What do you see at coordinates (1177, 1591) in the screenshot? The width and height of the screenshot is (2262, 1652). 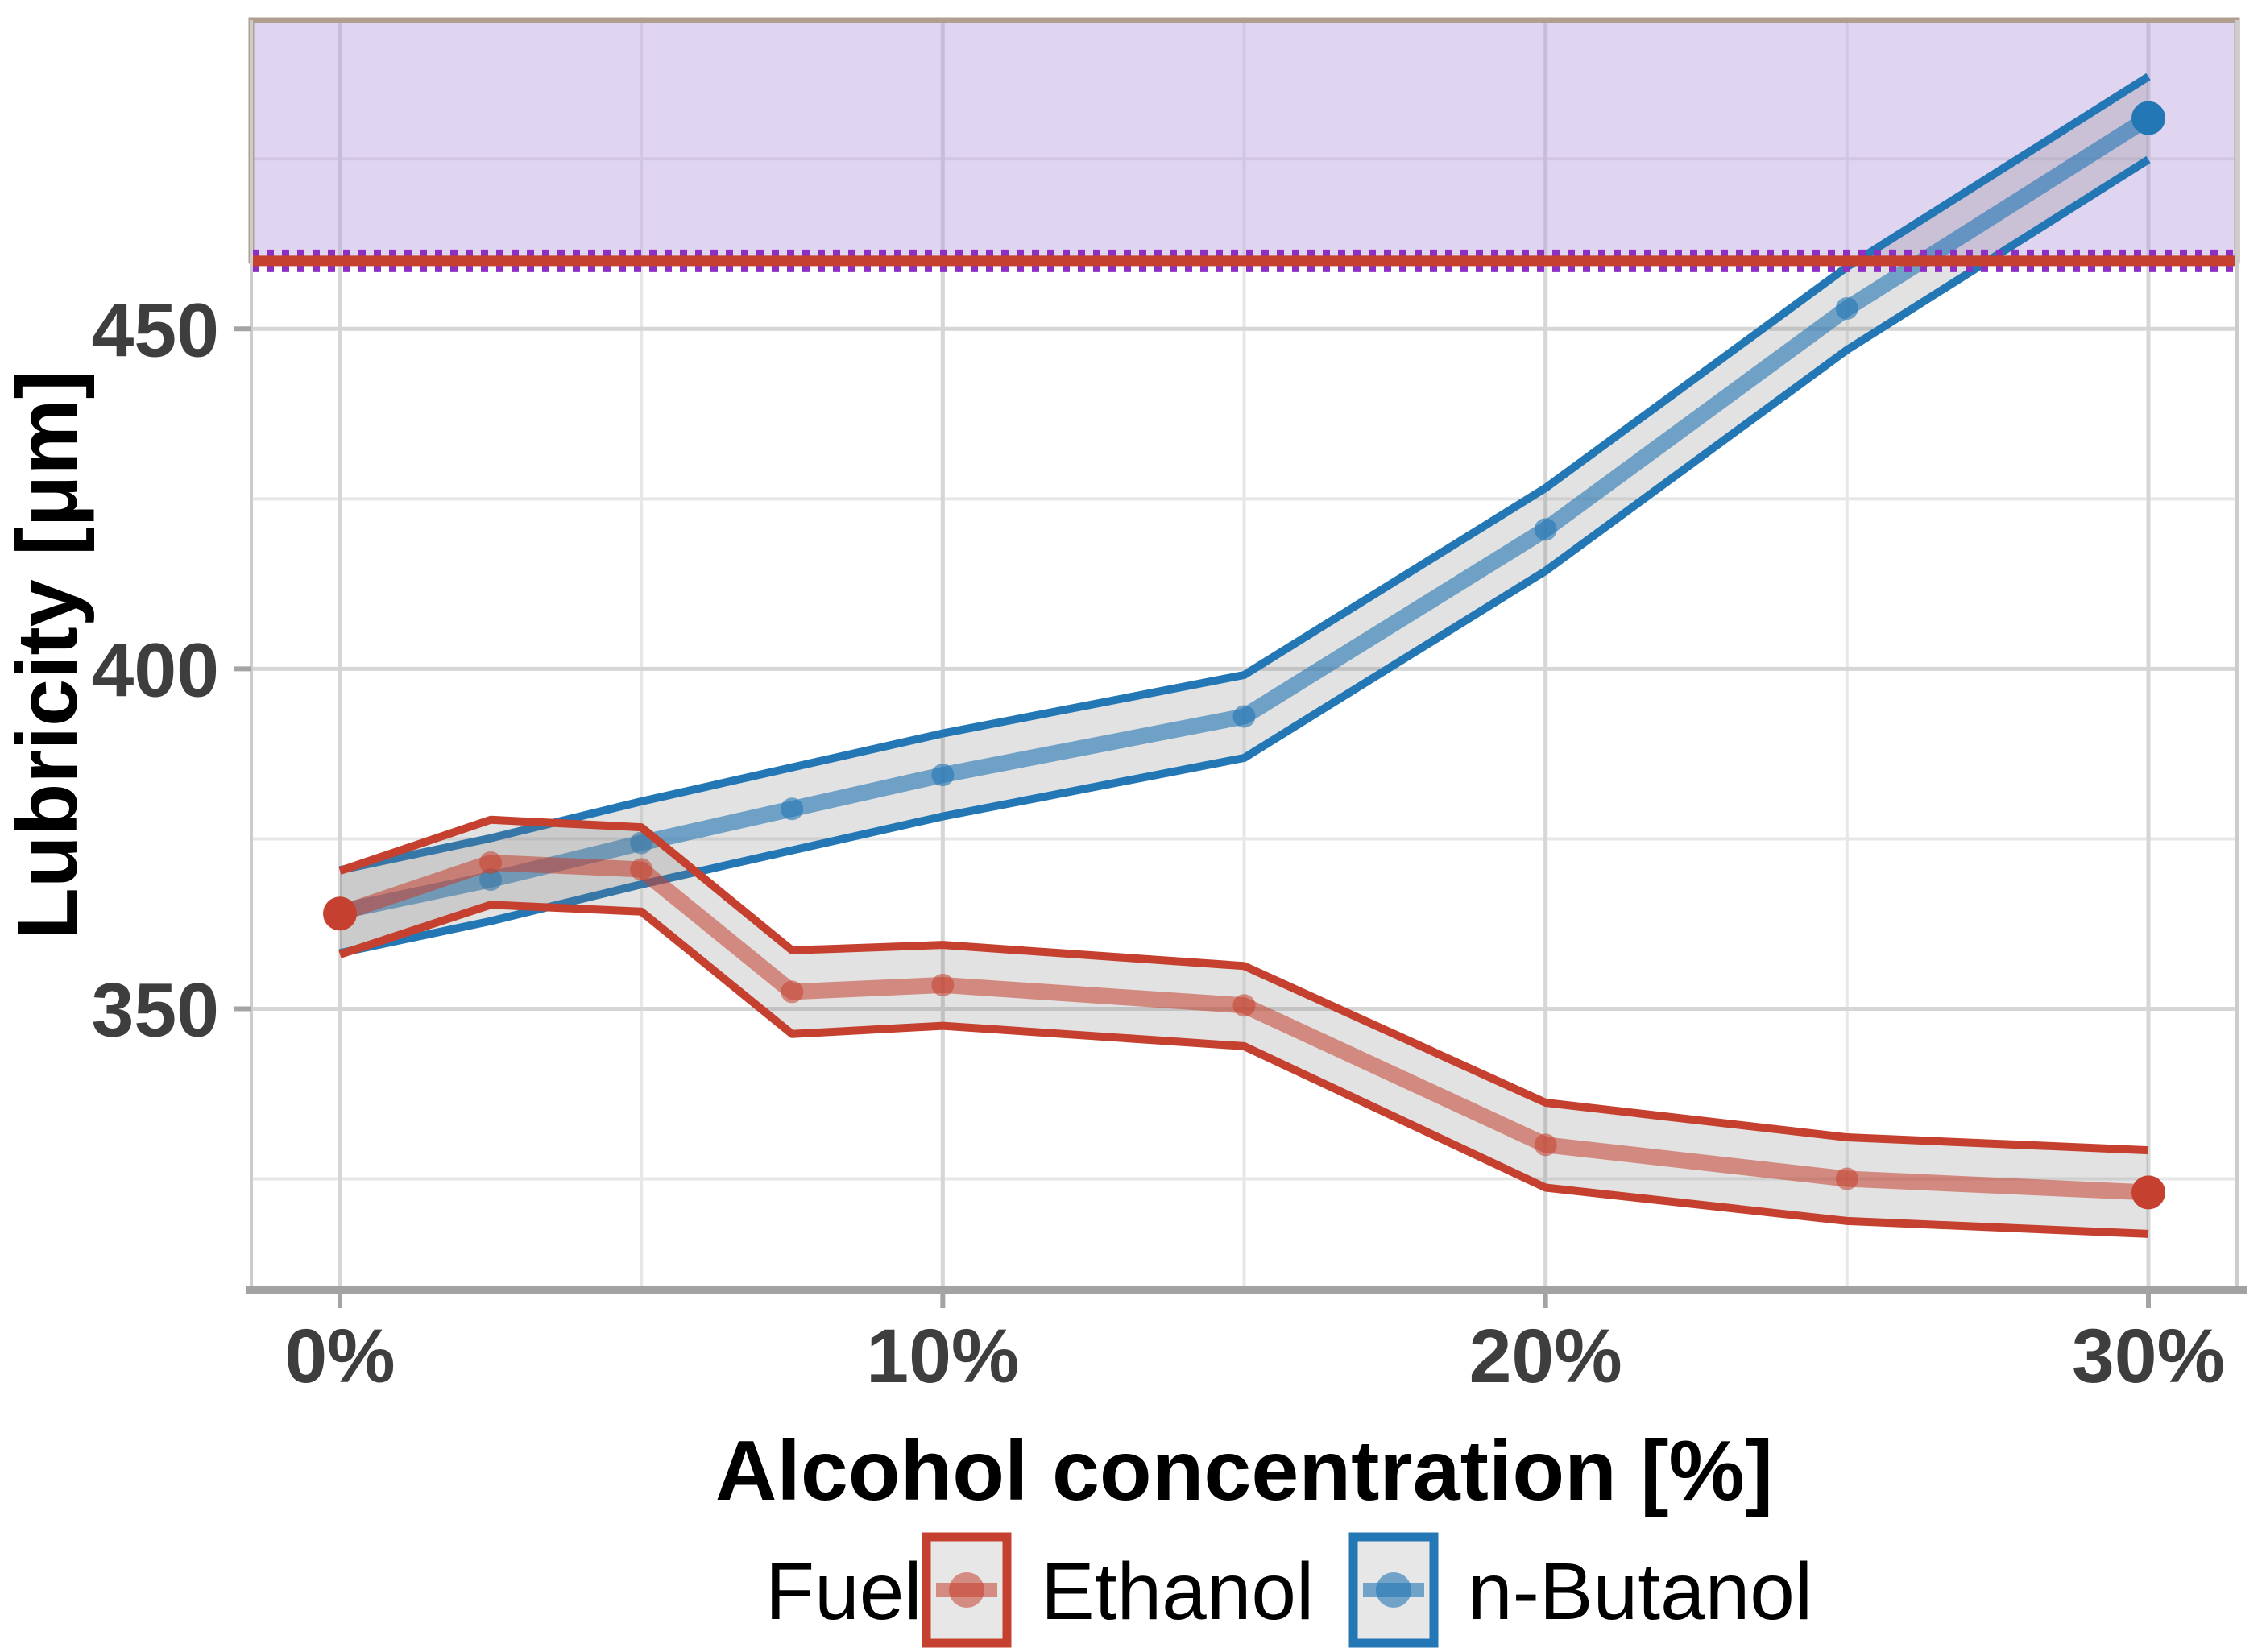 I see `legend-item-label: Ethanol` at bounding box center [1177, 1591].